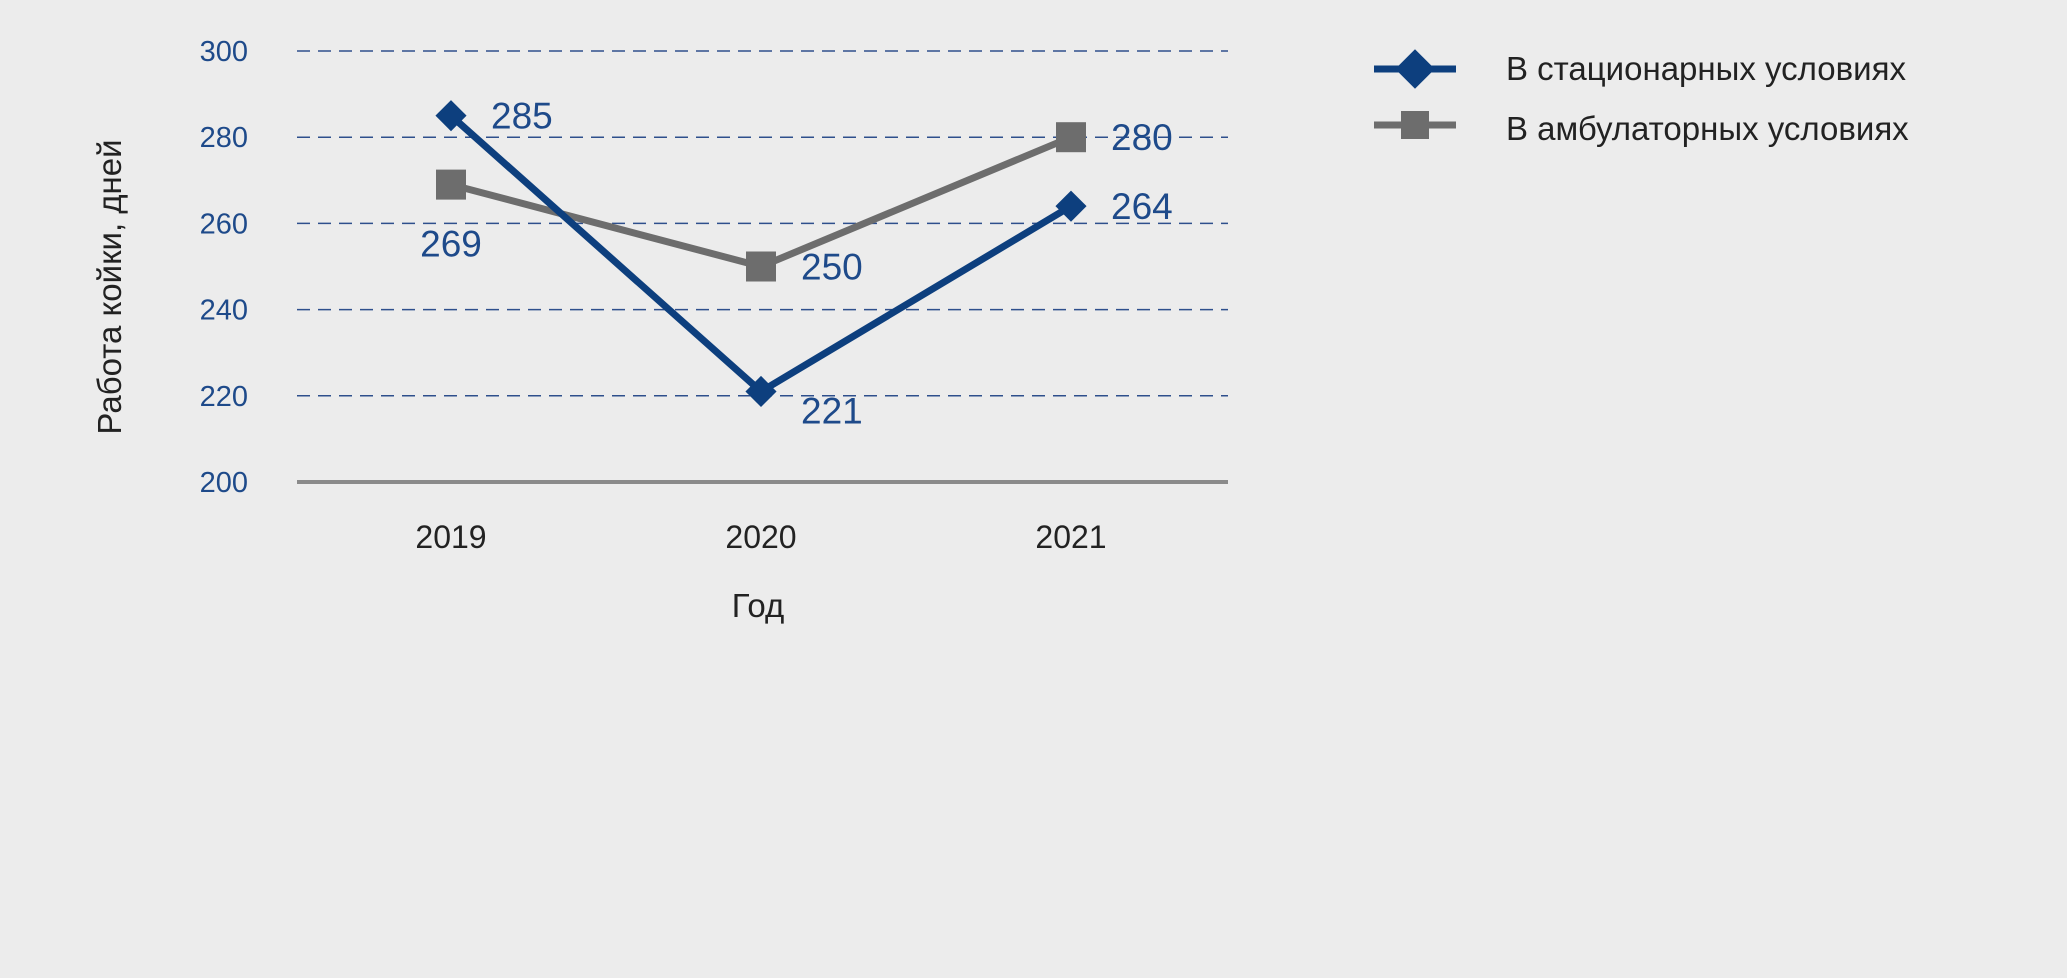 The width and height of the screenshot is (2067, 978). What do you see at coordinates (450, 537) in the screenshot?
I see `x-tick-label-2019: 2019` at bounding box center [450, 537].